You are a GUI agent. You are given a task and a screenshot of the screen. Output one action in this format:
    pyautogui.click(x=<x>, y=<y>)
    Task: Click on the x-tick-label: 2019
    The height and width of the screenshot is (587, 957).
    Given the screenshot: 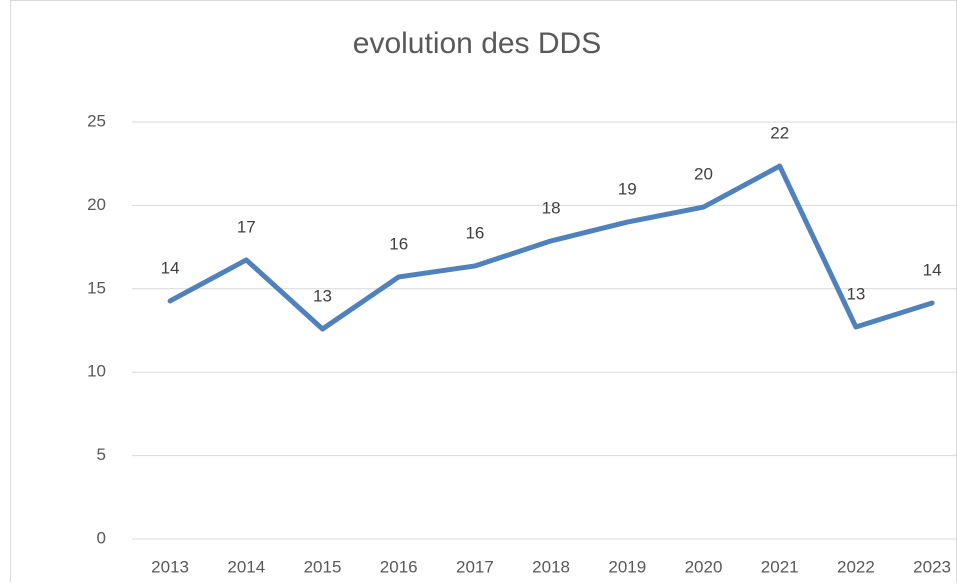 What is the action you would take?
    pyautogui.click(x=627, y=566)
    